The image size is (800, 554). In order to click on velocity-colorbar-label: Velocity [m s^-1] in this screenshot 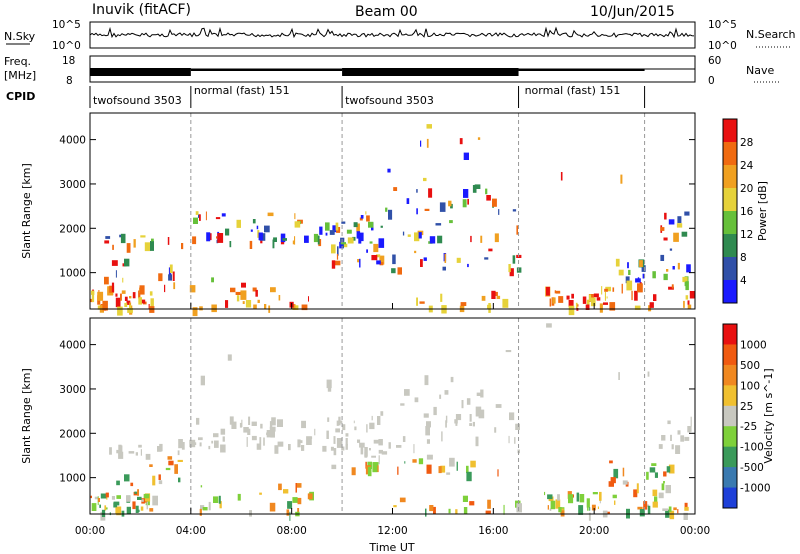, I will do `click(768, 415)`.